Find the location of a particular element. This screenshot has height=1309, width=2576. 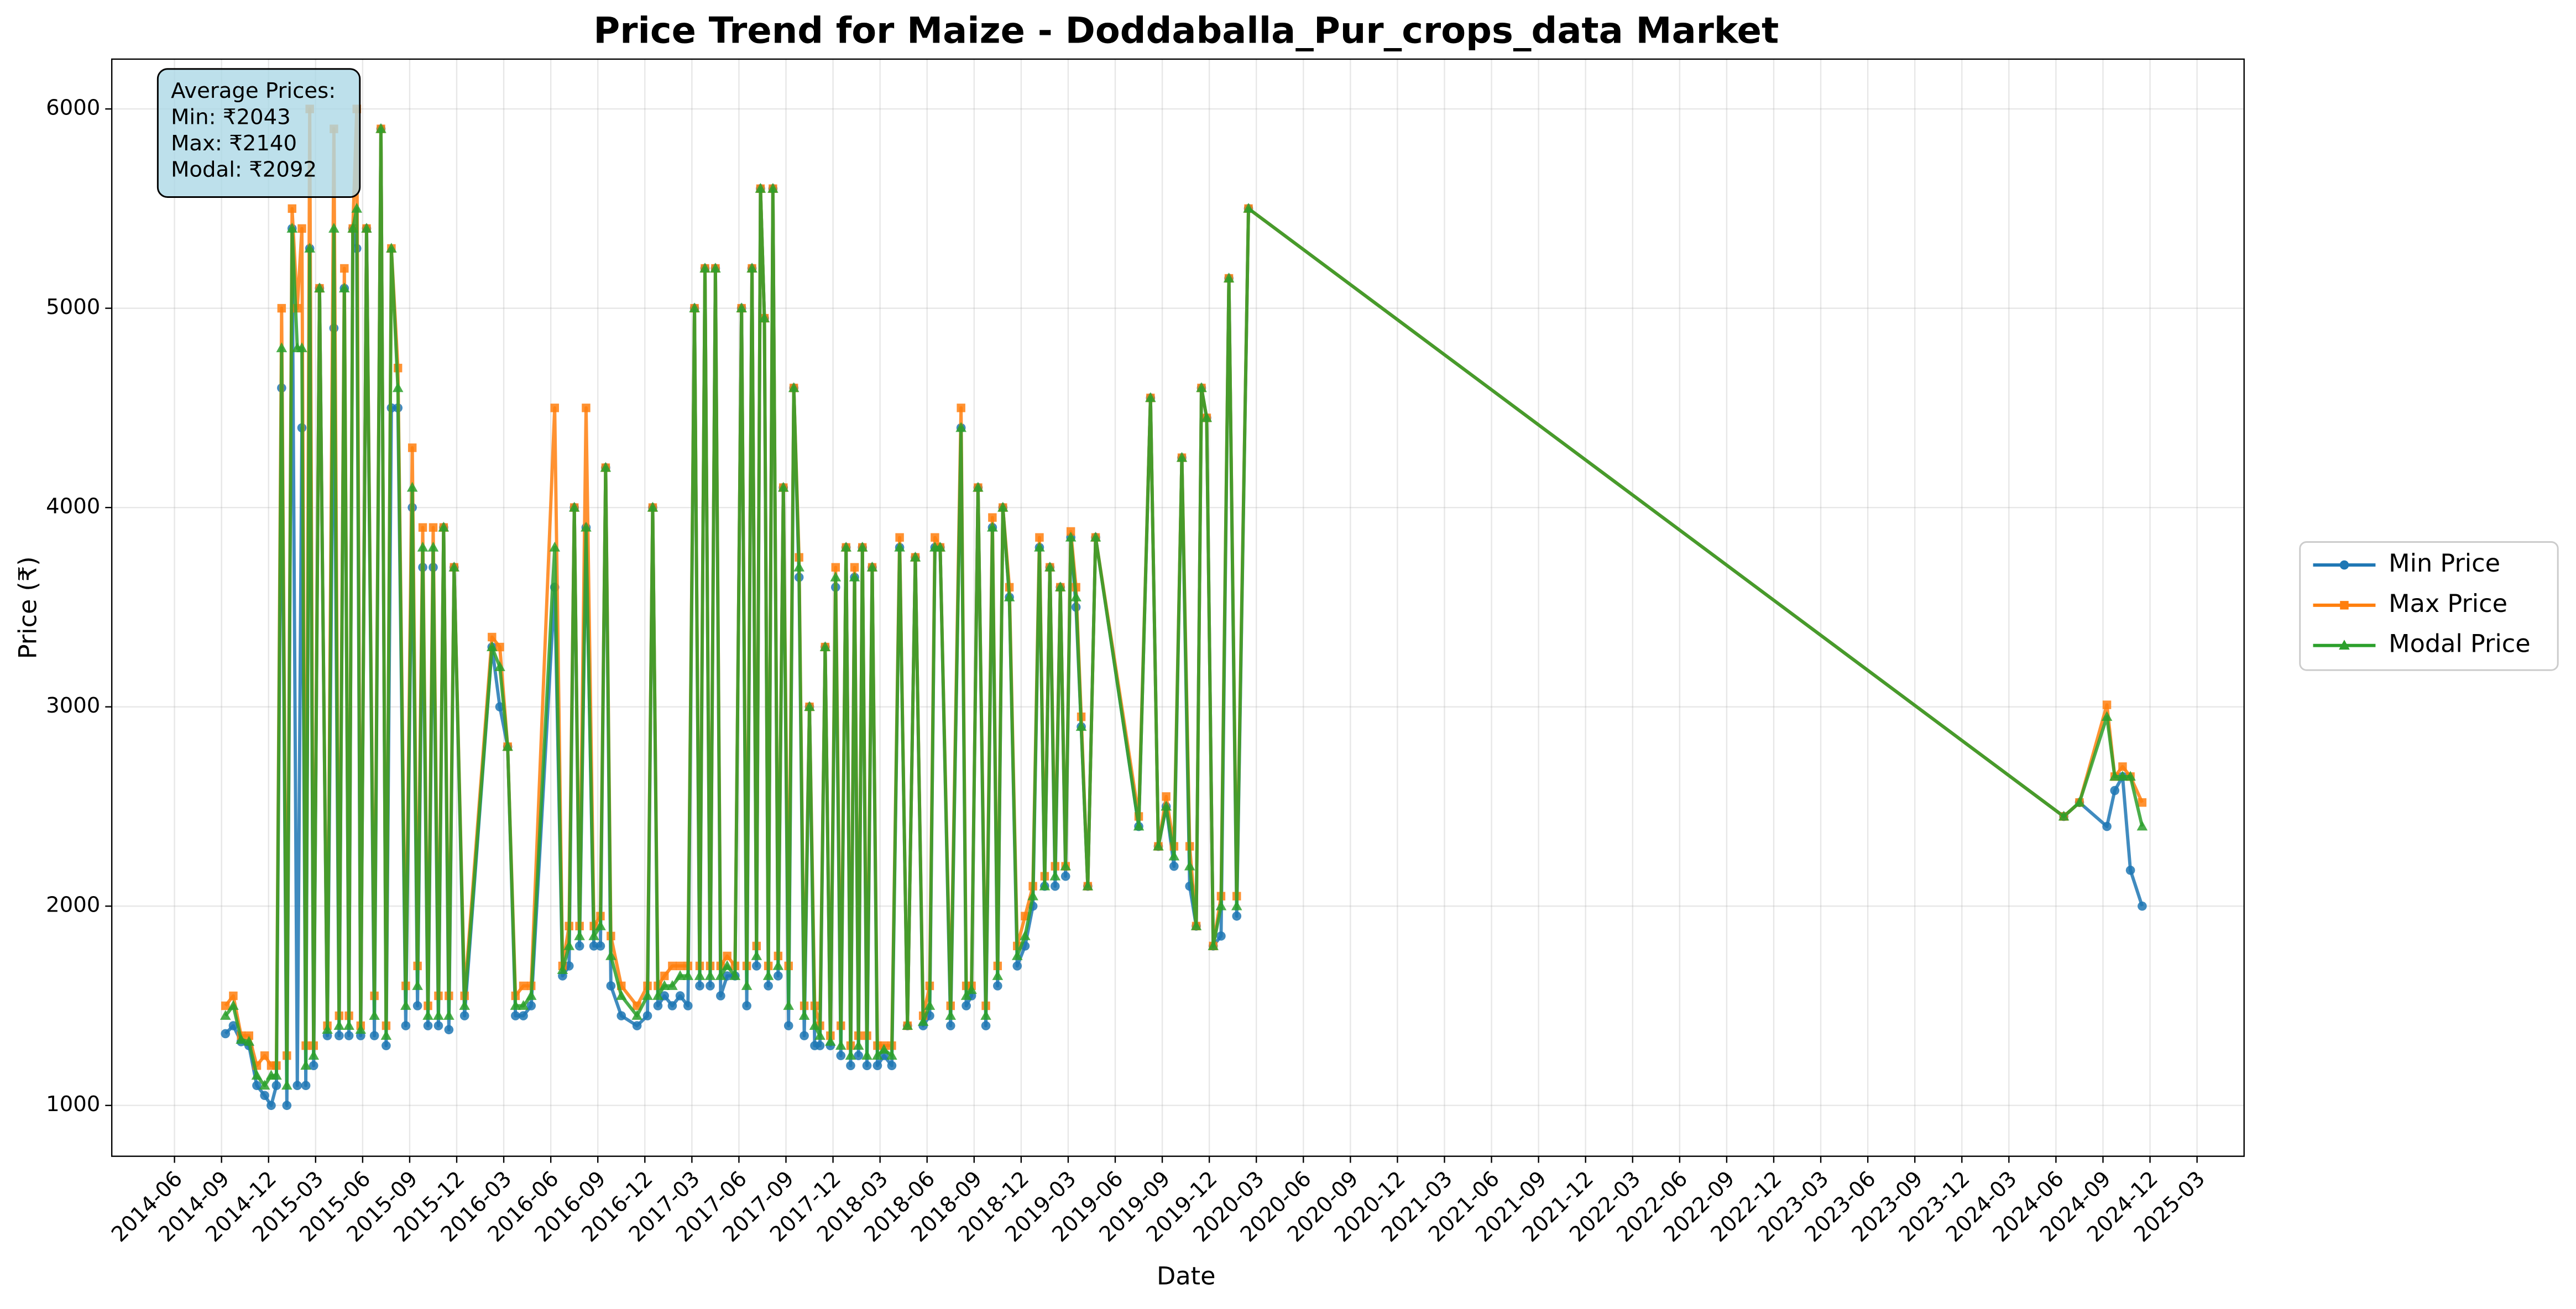

x-axis-label: Date is located at coordinates (1186, 1276).